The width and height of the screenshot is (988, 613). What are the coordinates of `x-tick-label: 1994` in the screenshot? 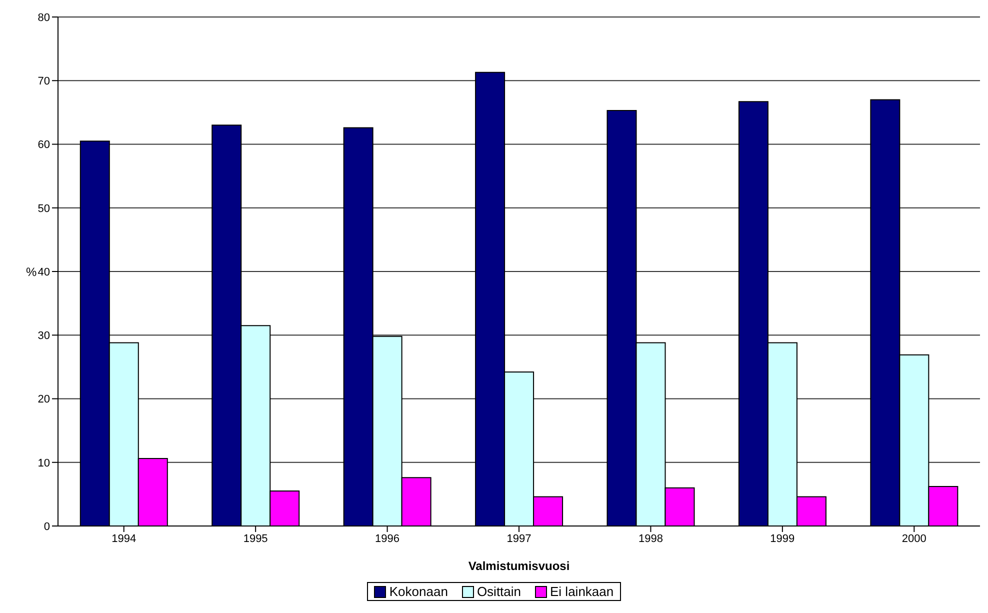 It's located at (124, 538).